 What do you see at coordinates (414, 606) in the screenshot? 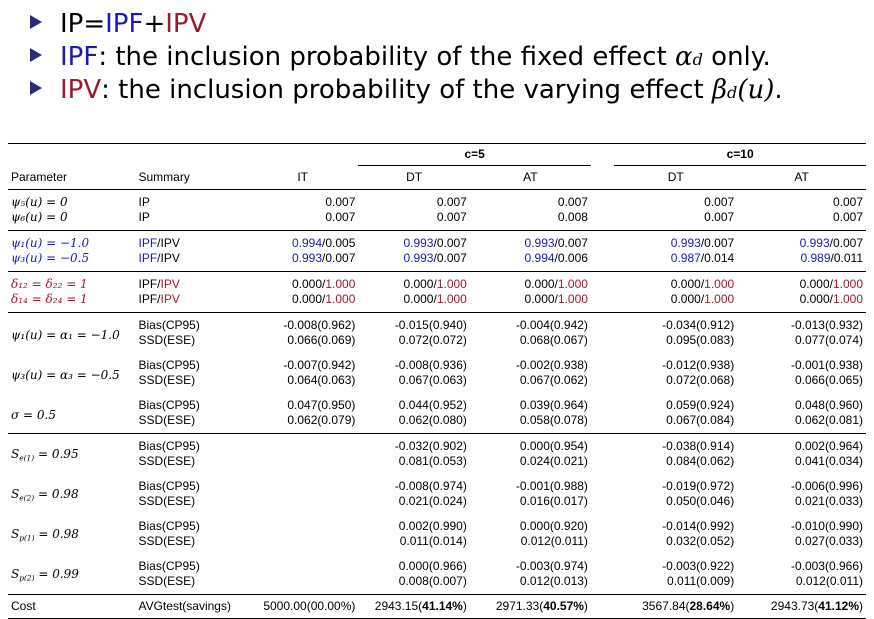
I see `value-cell-dt-c5: 2943.15(41.14%)` at bounding box center [414, 606].